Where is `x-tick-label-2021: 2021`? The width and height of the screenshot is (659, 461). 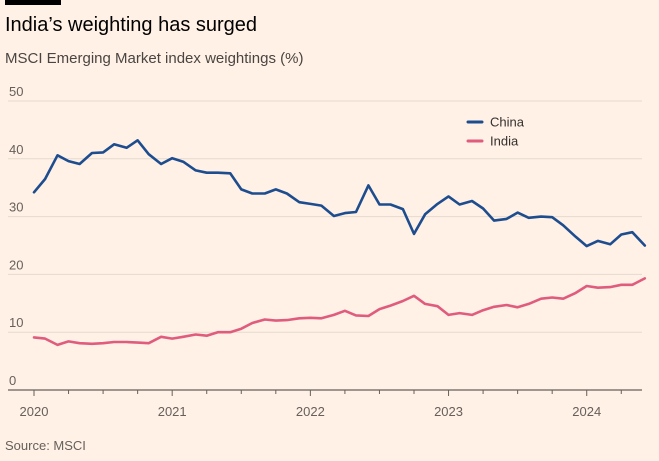
x-tick-label-2021: 2021 is located at coordinates (172, 411).